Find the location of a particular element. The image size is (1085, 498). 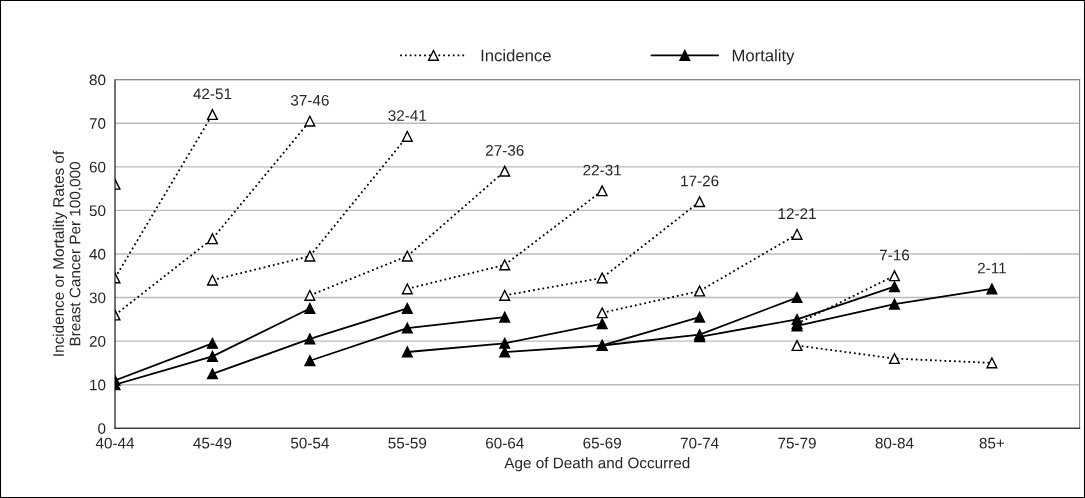

x-tick-label: 75-79 is located at coordinates (797, 443).